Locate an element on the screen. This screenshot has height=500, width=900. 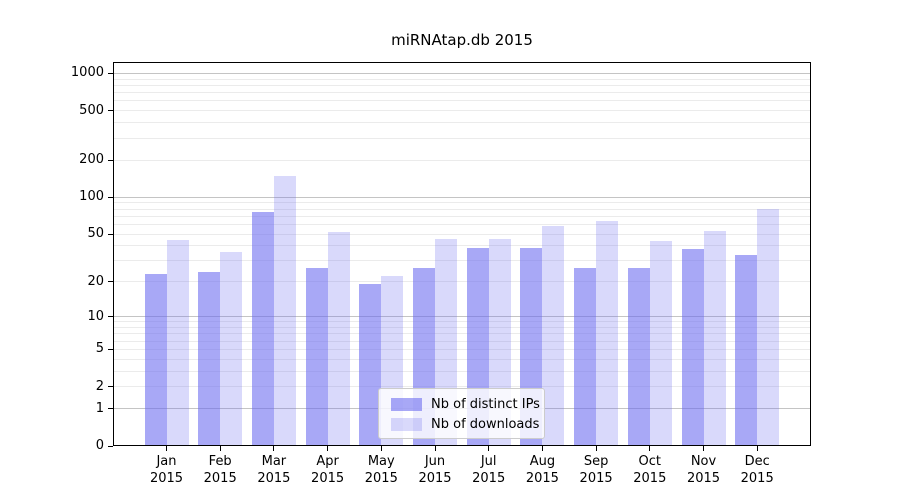
x-tick-label-apr: Apr 2015 is located at coordinates (328, 470).